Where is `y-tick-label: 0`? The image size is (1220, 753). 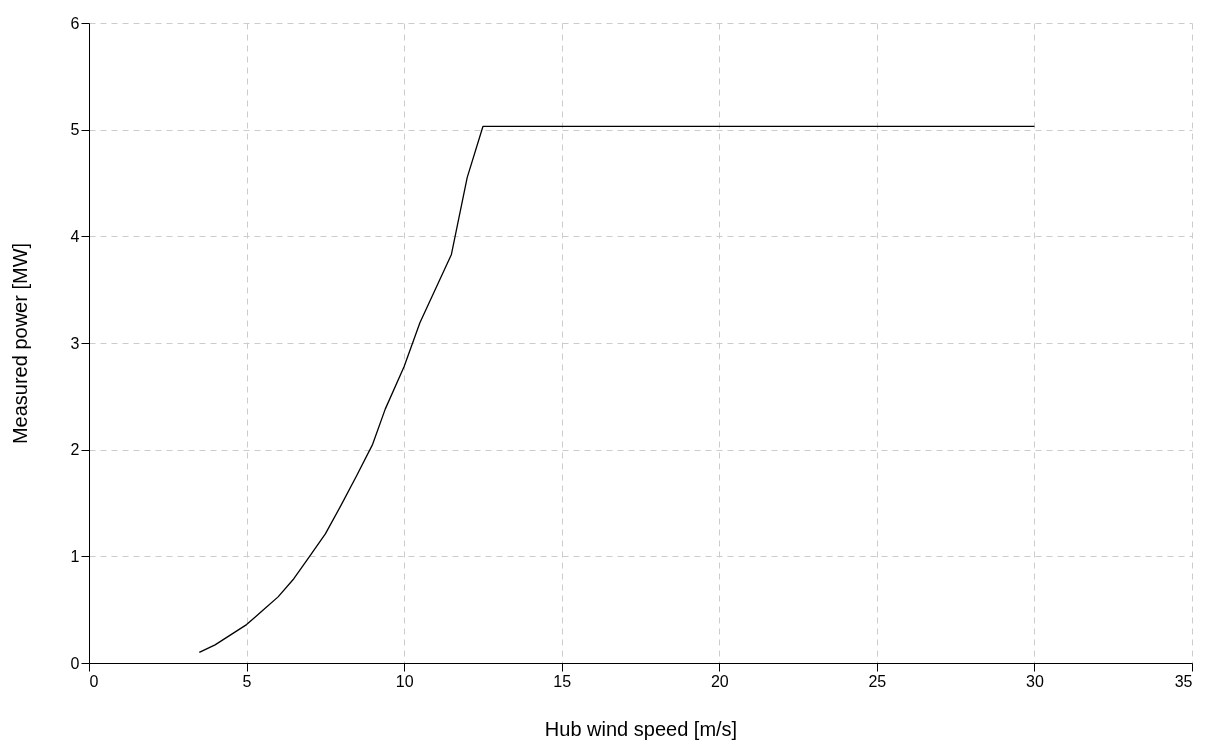
y-tick-label: 0 is located at coordinates (75, 663).